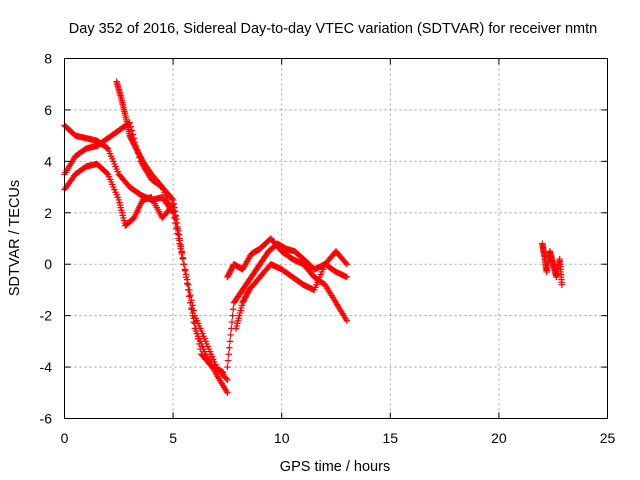  Describe the element at coordinates (335, 467) in the screenshot. I see `x-axis-label: GPS time / hours` at that location.